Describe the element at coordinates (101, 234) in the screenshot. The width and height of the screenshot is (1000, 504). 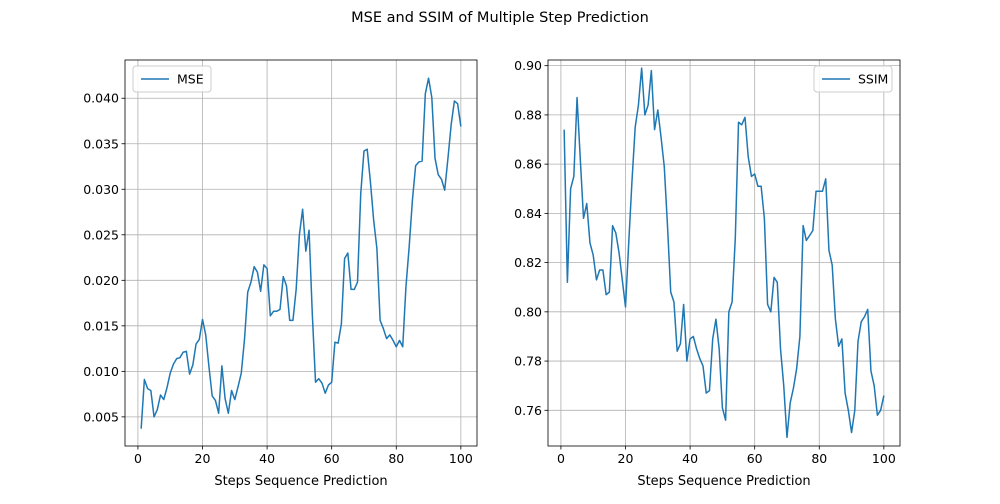
I see `mse-y-tick-label: 0.025` at that location.